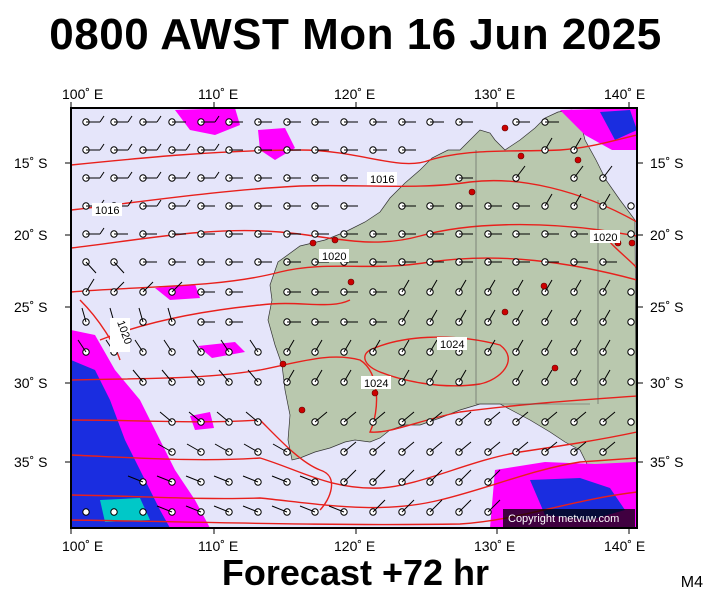 The width and height of the screenshot is (711, 605). I want to click on lat-label-right-30: 30˚ S, so click(666, 383).